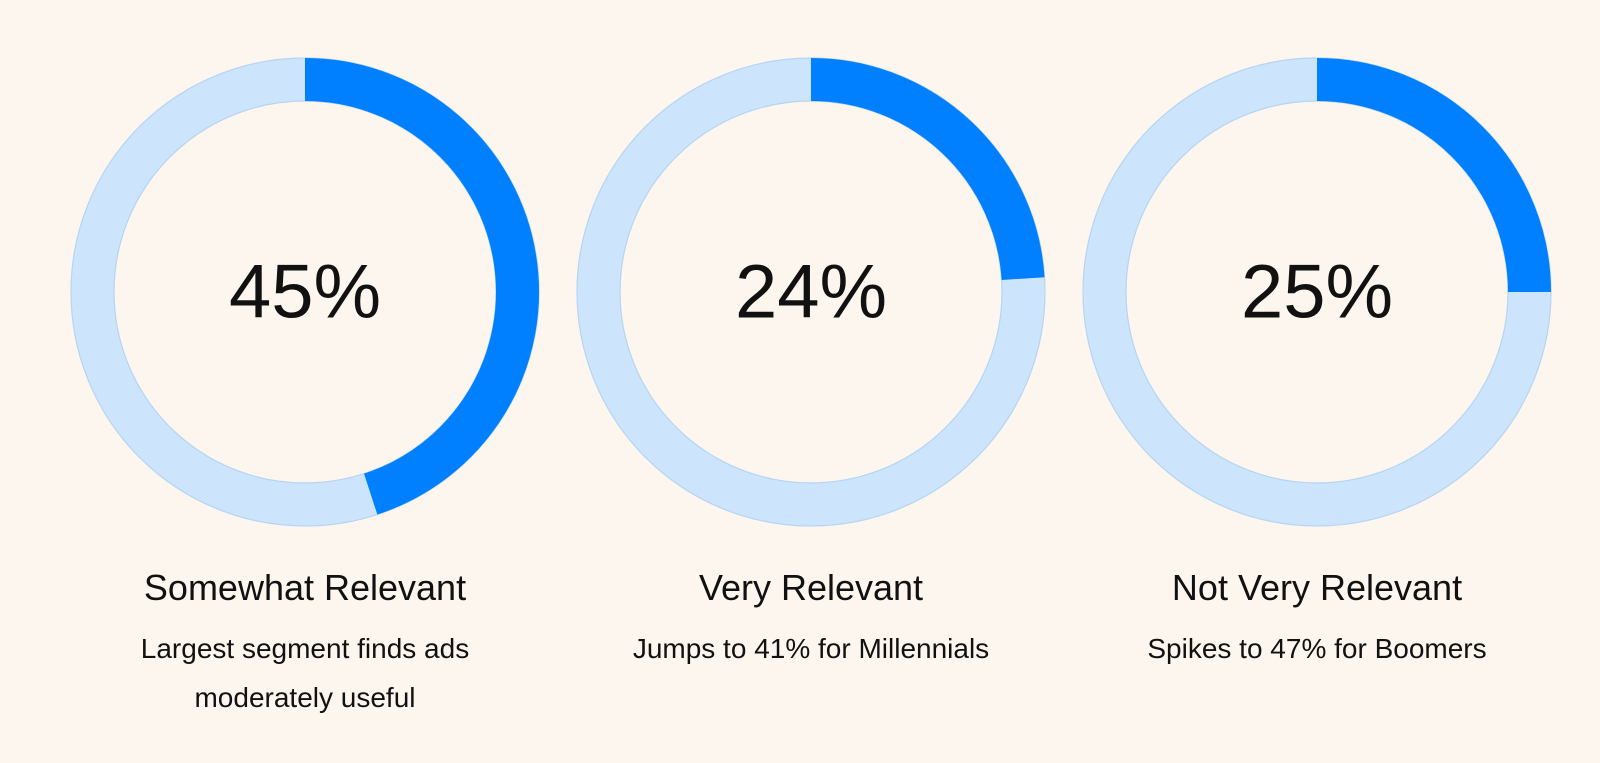 The width and height of the screenshot is (1600, 763). What do you see at coordinates (305, 587) in the screenshot?
I see `donut-title: Somewhat Relevant` at bounding box center [305, 587].